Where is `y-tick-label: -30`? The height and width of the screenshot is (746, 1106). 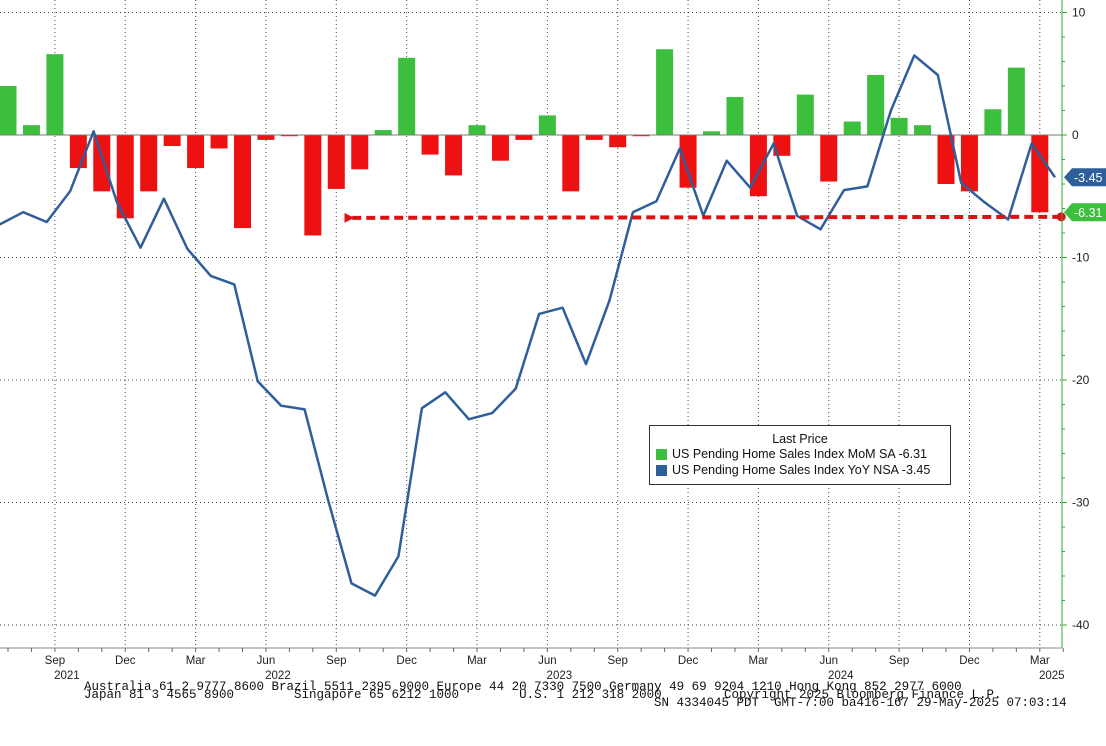 y-tick-label: -30 is located at coordinates (1081, 503).